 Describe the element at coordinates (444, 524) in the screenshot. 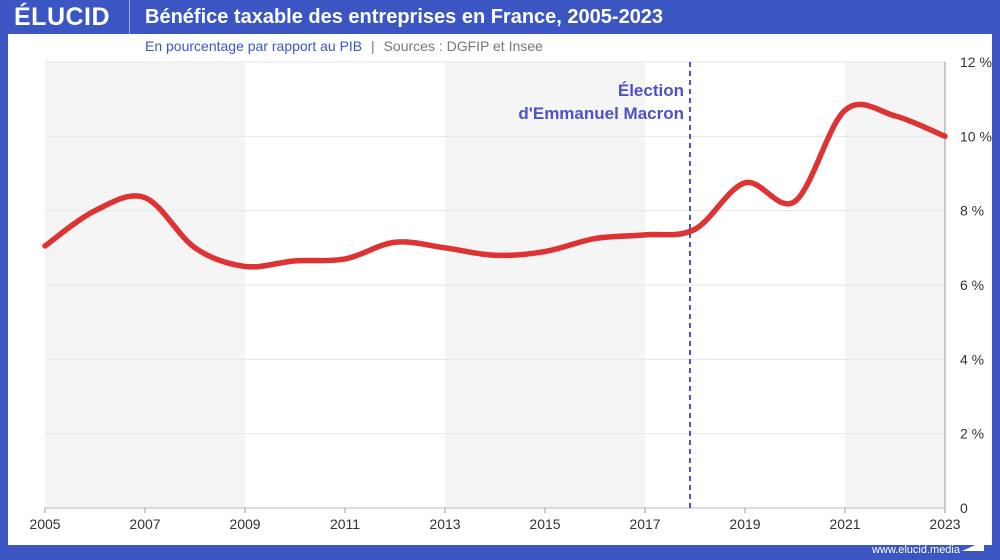

I see `x-tick-label: 2013` at that location.